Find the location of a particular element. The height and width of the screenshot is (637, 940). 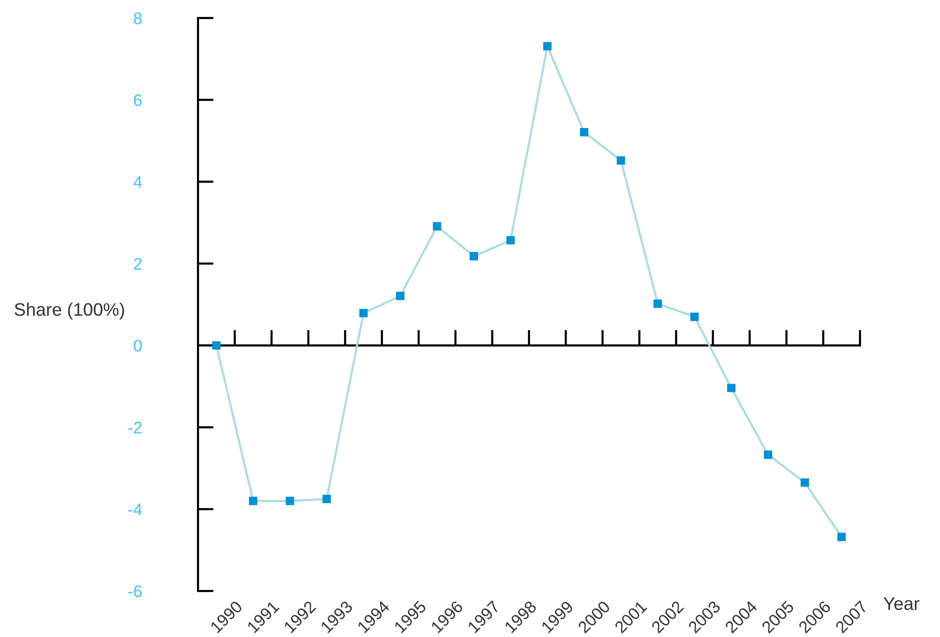

y-tick-label: -2 is located at coordinates (135, 428).